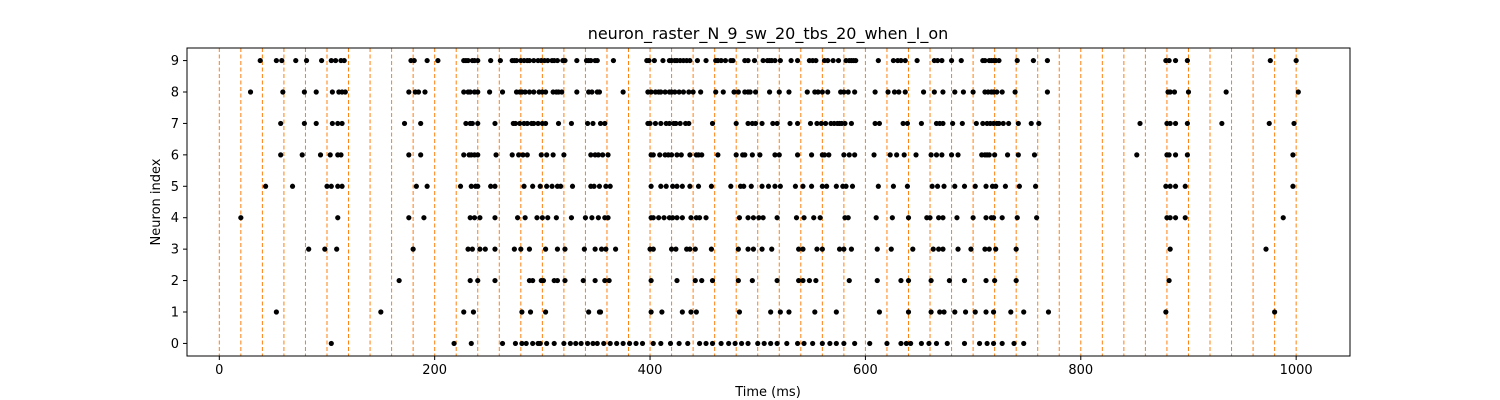  I want to click on y-axis-ticks: 0 1 2 3 4 5 6 7 8 9, so click(179, 203).